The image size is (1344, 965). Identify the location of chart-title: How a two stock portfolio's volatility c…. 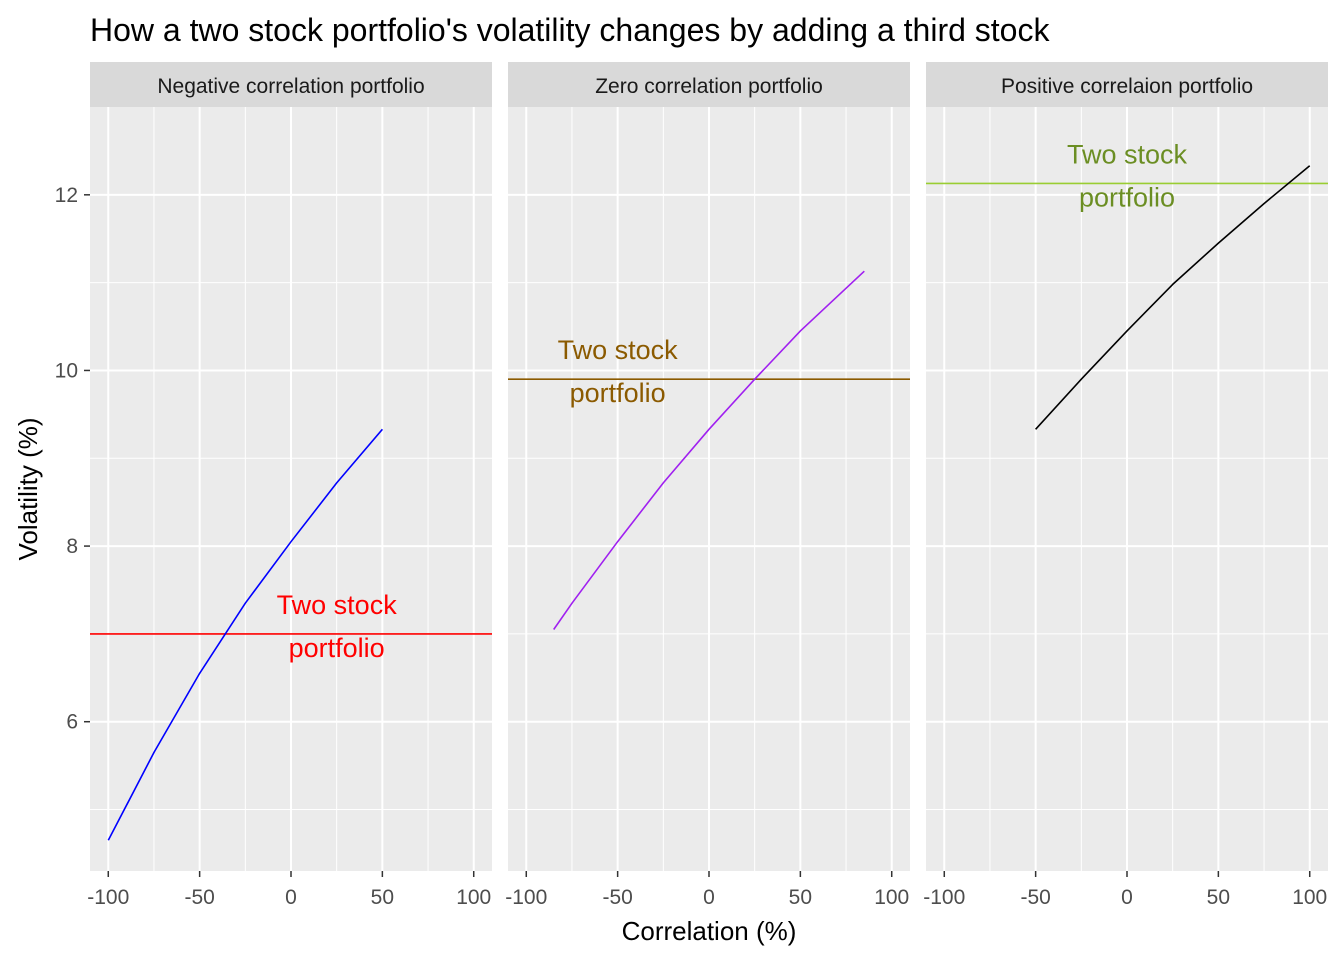
(570, 30).